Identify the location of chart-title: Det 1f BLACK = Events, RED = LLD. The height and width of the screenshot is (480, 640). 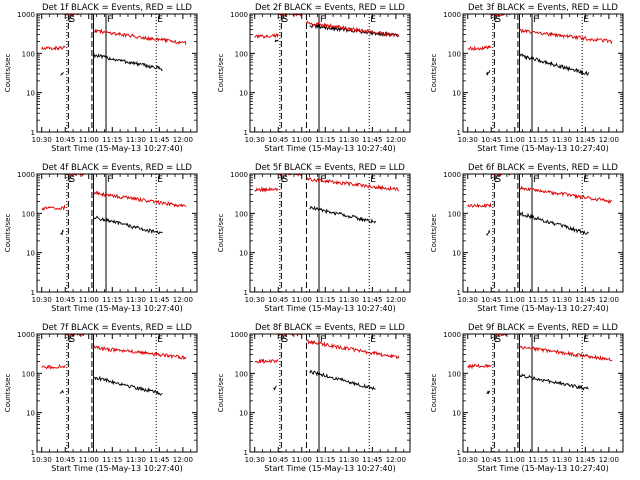
(117, 8).